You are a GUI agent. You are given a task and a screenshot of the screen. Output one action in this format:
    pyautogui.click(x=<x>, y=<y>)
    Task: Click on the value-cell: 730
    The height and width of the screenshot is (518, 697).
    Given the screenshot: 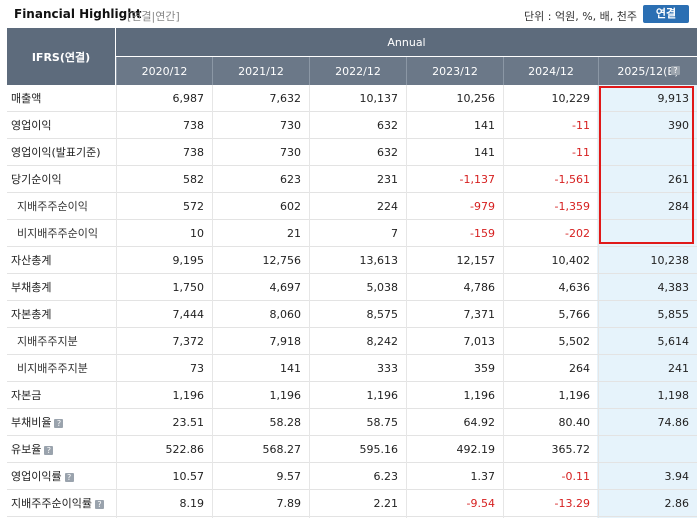 What is the action you would take?
    pyautogui.click(x=290, y=125)
    